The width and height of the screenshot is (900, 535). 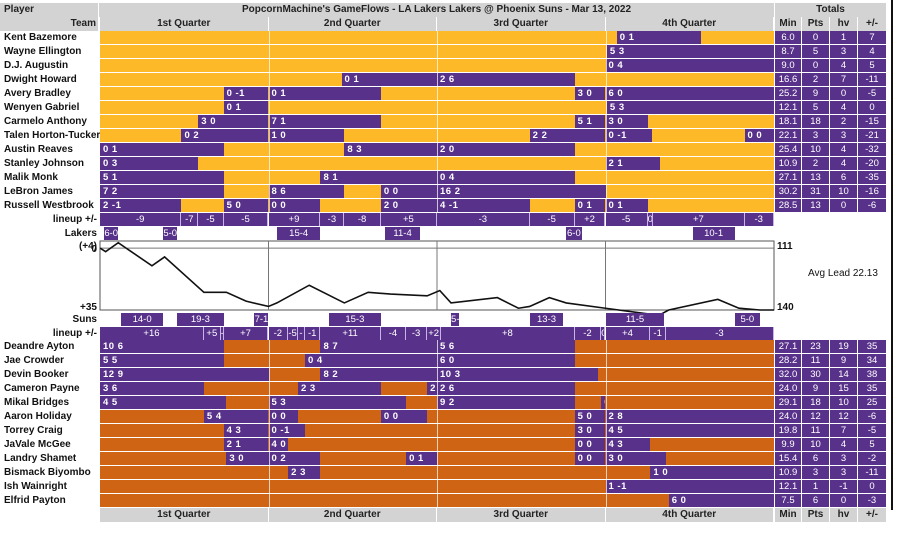 I want to click on player-name: Bismack Biyombo, so click(x=47, y=472).